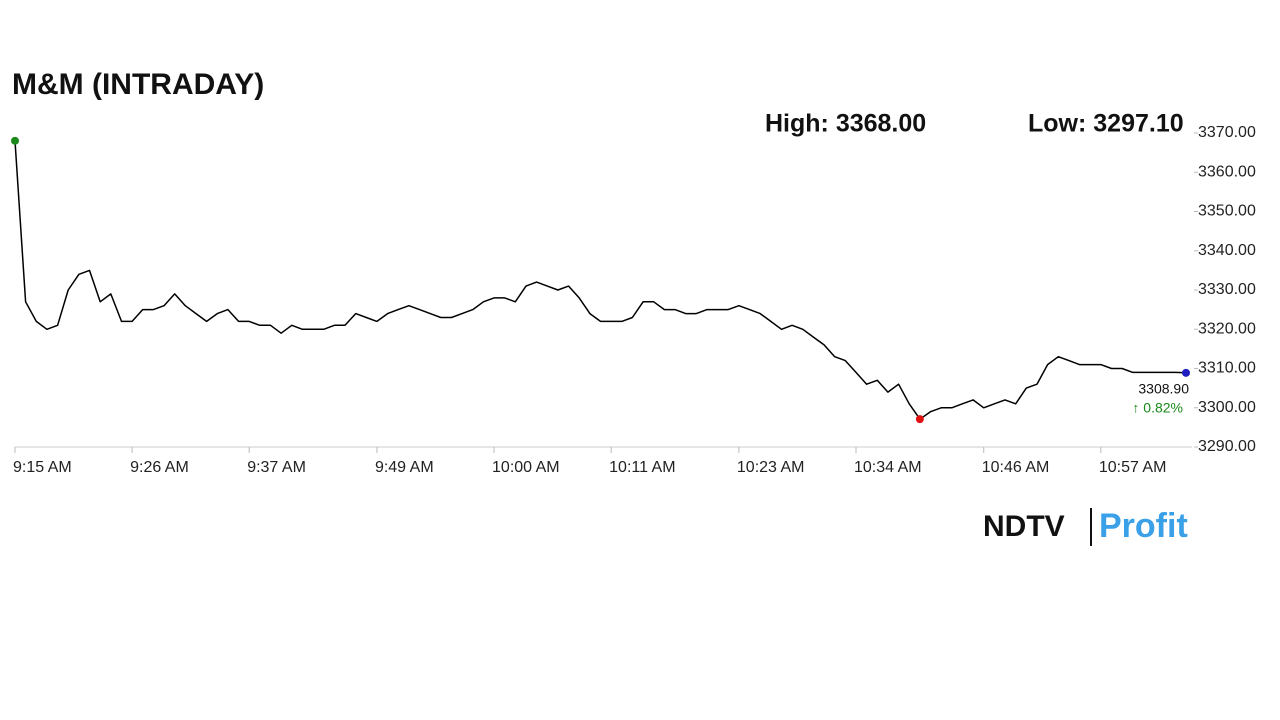  Describe the element at coordinates (159, 467) in the screenshot. I see `x-tick-label: 9:26 AM` at that location.